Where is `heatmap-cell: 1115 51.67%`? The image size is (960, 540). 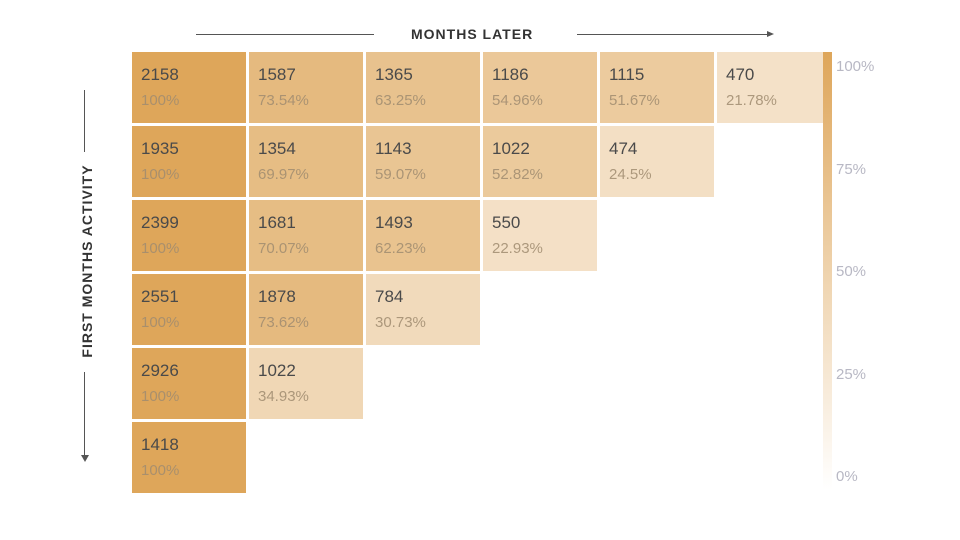 heatmap-cell: 1115 51.67% is located at coordinates (657, 87).